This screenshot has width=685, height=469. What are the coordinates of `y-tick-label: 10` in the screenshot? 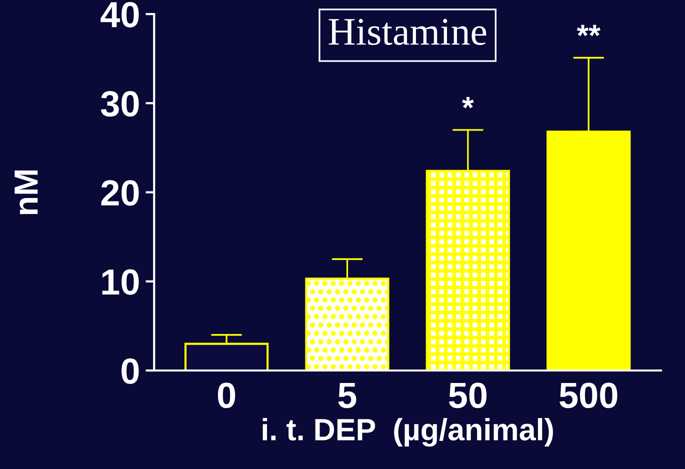 It's located at (120, 282).